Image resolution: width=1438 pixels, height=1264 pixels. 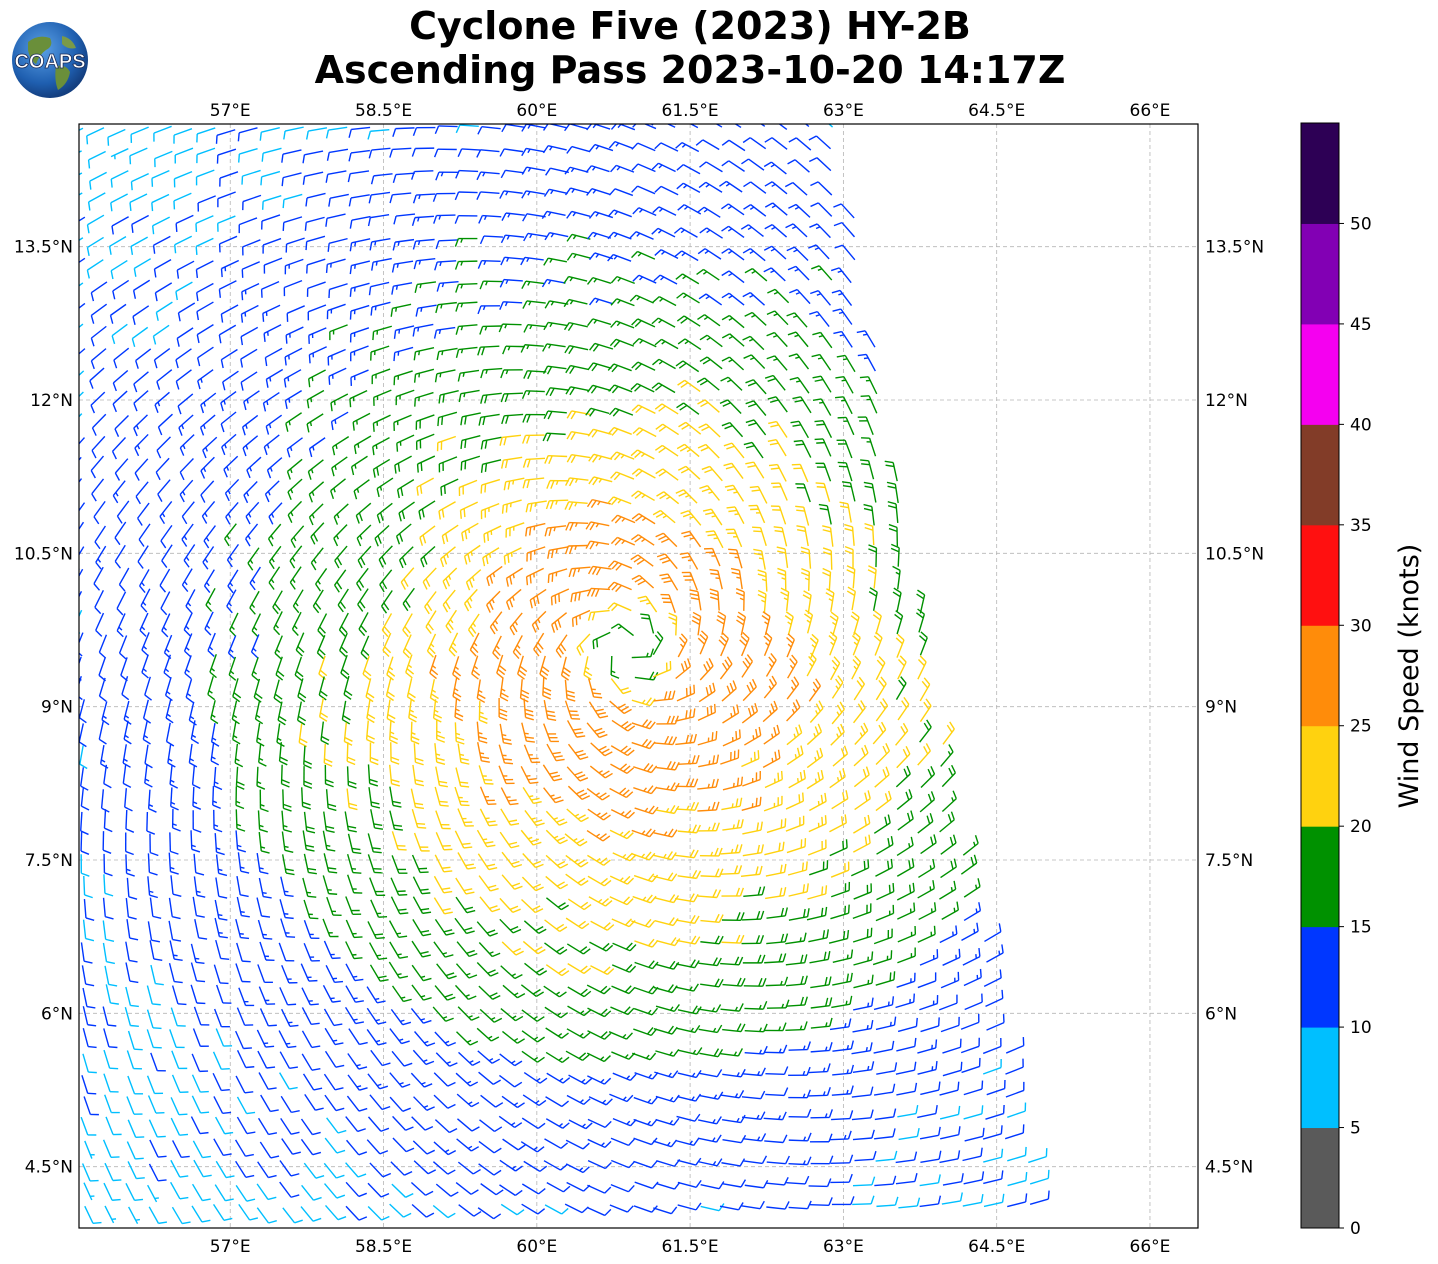 I want to click on lon-tick-label-top: 57°E, so click(x=230, y=111).